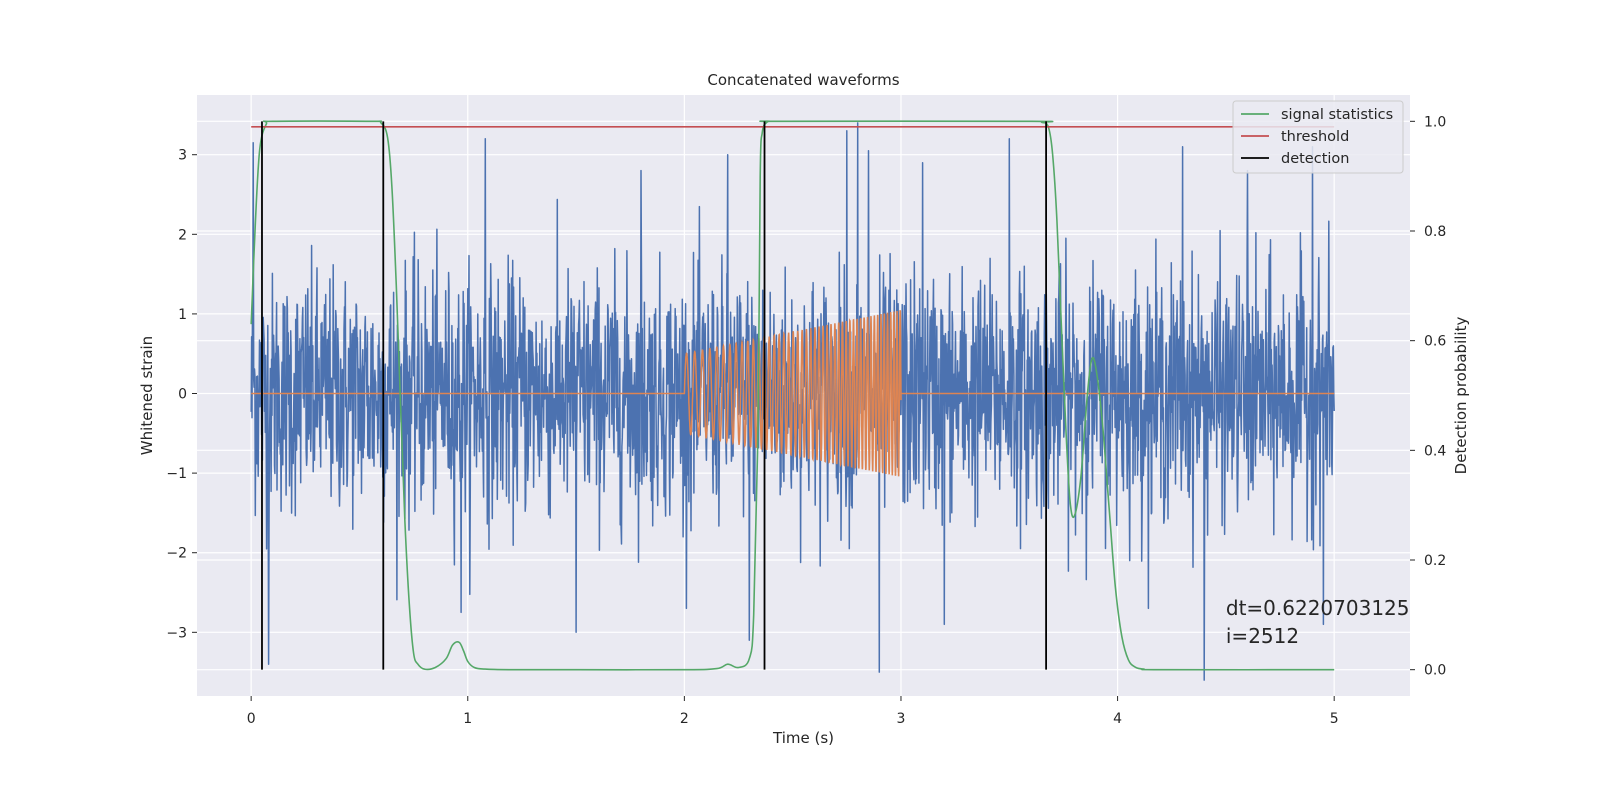 This screenshot has height=800, width=1600. I want to click on series-chirp-template, so click(793, 393).